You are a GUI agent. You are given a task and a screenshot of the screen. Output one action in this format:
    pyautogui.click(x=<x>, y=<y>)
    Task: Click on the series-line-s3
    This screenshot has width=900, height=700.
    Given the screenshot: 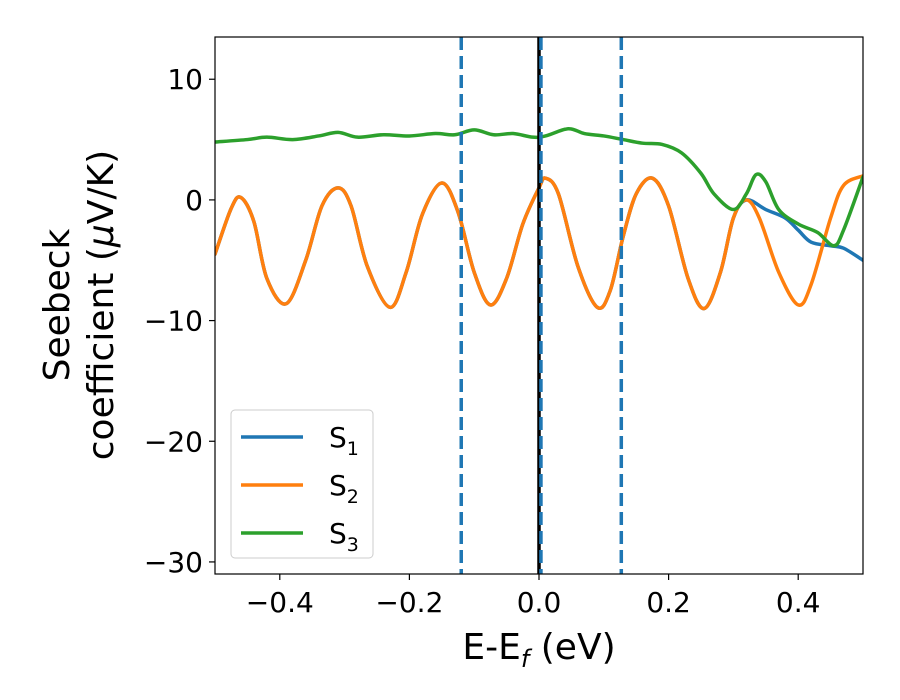 What is the action you would take?
    pyautogui.click(x=539, y=187)
    